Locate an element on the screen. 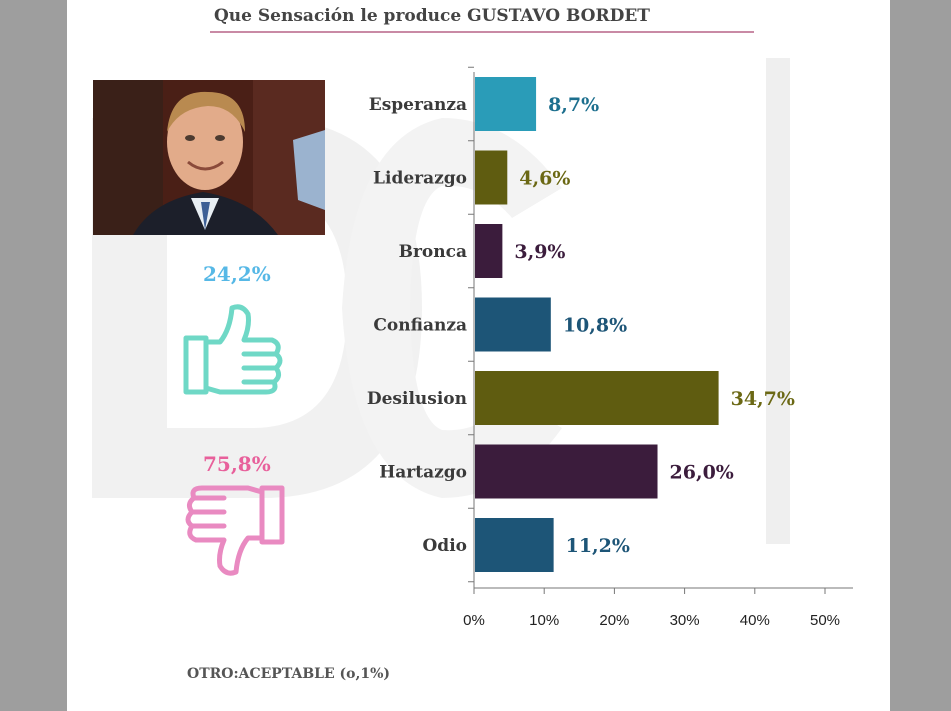 The image size is (951, 711). category-label: Desilusion is located at coordinates (417, 399).